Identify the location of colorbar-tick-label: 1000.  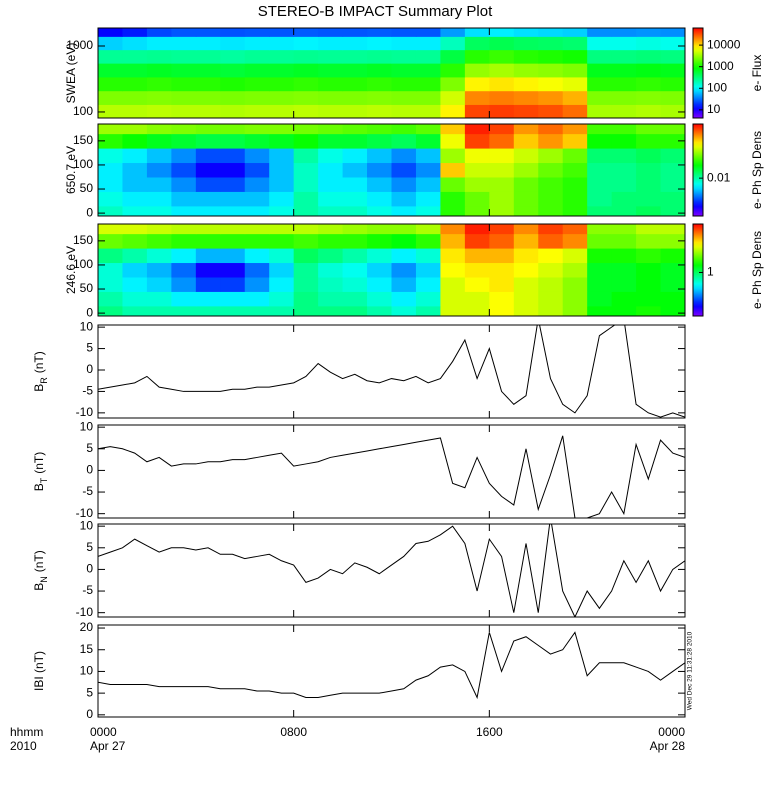
(720, 66).